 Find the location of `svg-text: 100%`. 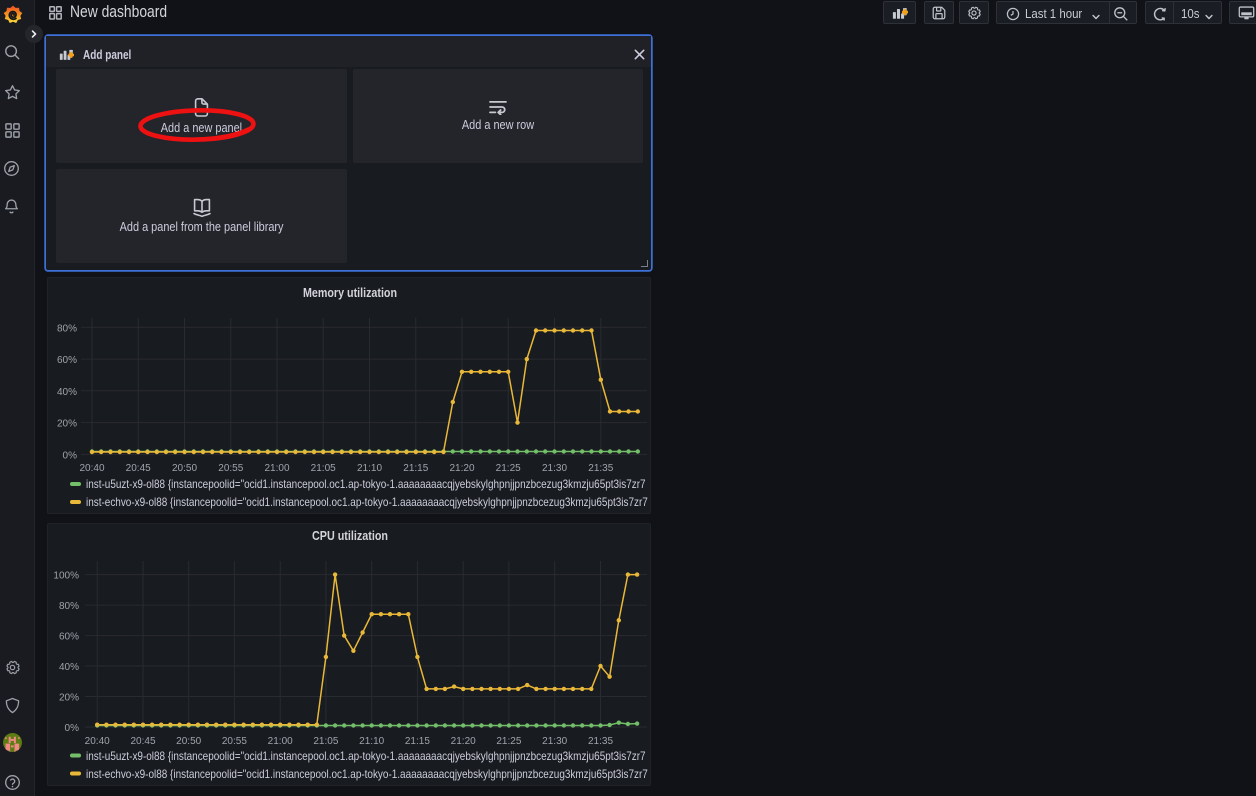

svg-text: 100% is located at coordinates (66, 576).